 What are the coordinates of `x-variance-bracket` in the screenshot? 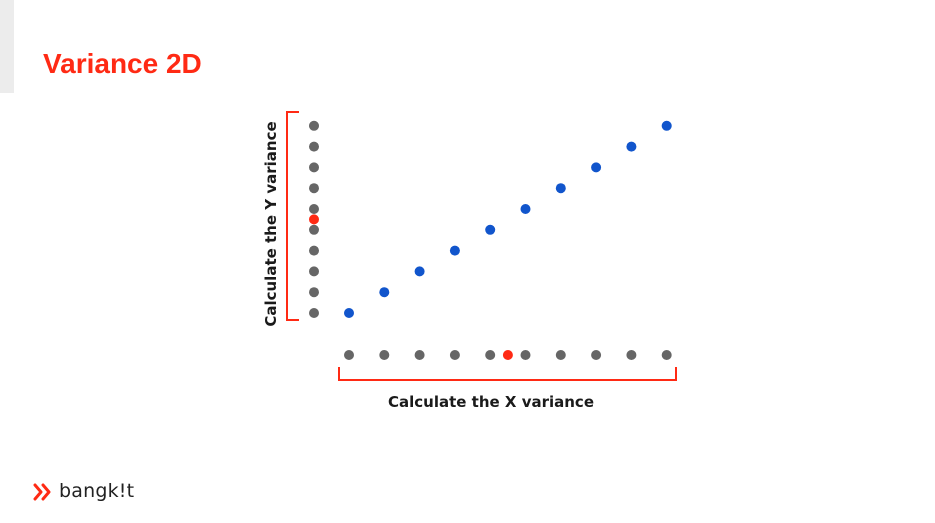 It's located at (507, 374).